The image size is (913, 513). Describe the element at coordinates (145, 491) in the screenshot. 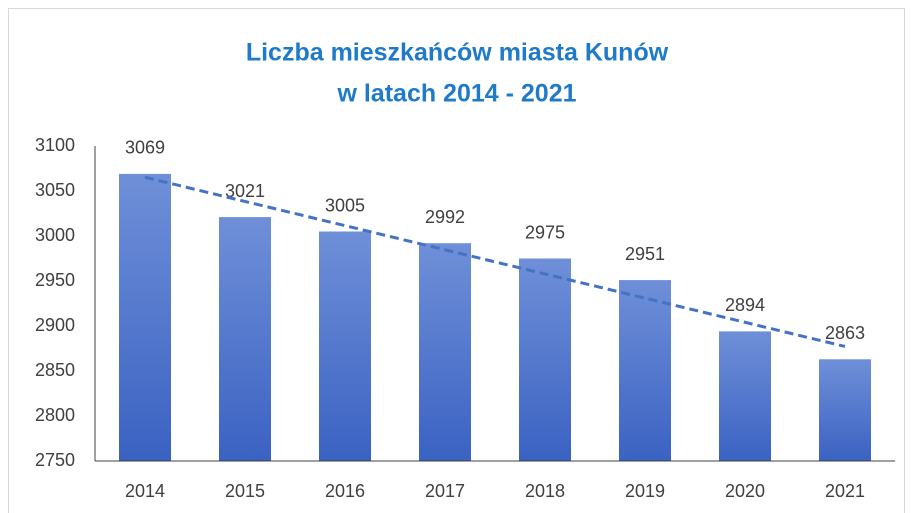

I see `x-tick-label: 2014` at that location.